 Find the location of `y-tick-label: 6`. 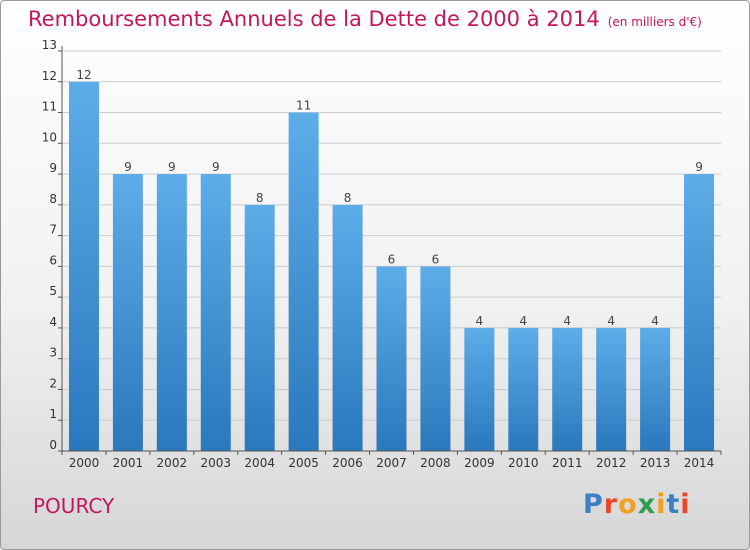

y-tick-label: 6 is located at coordinates (53, 260).